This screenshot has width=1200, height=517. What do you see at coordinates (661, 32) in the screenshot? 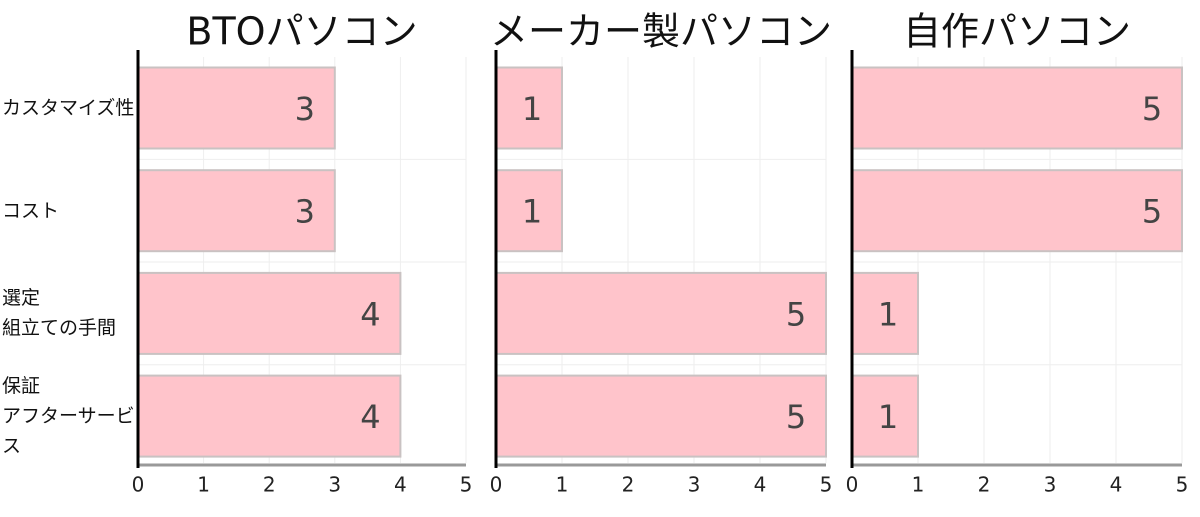
I see `panel-title: メーカー製パソコン` at bounding box center [661, 32].